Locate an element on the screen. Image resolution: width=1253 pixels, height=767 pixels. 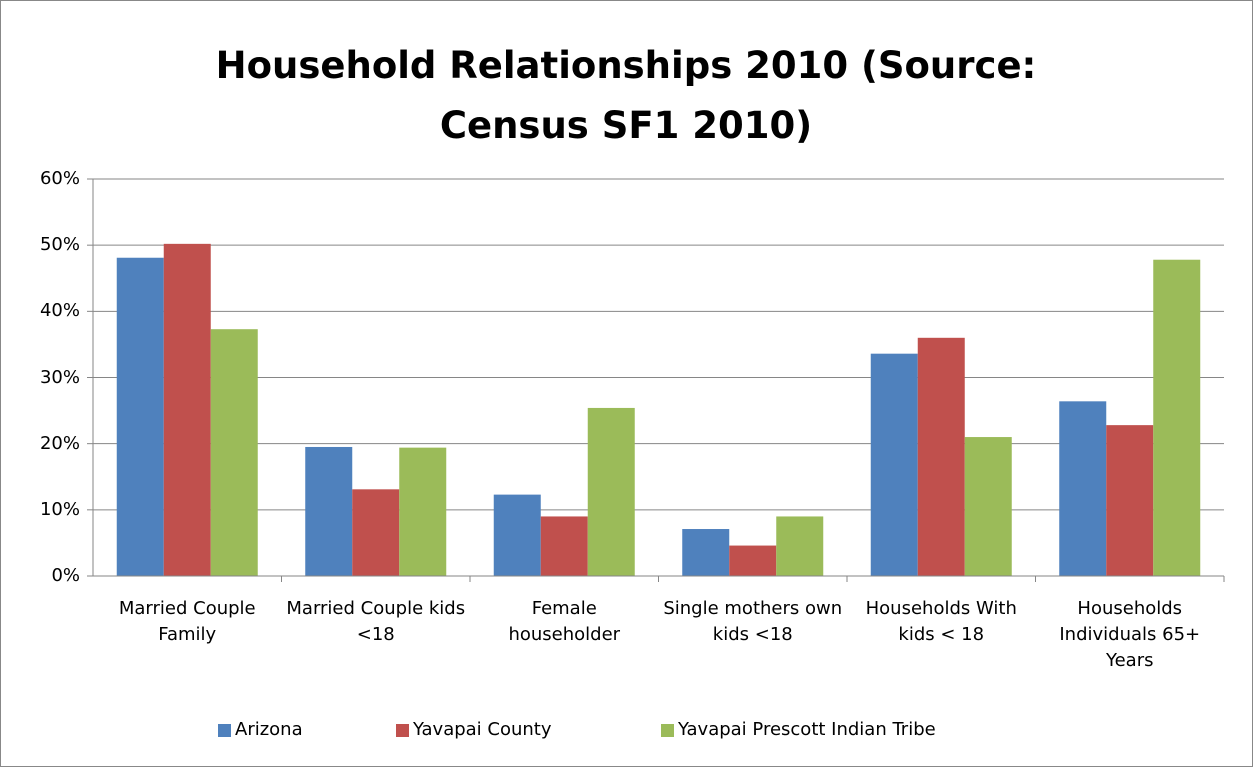
x-tick-label: Households With kids < 18 is located at coordinates (941, 621).